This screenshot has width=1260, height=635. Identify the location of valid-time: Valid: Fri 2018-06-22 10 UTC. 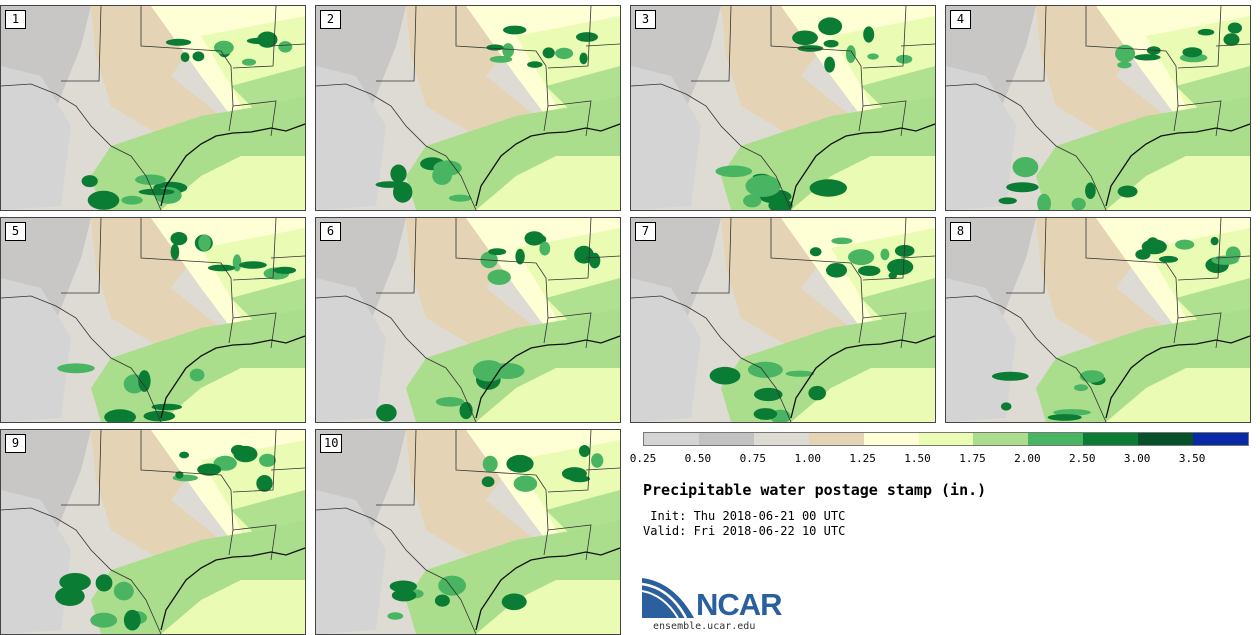
(744, 531).